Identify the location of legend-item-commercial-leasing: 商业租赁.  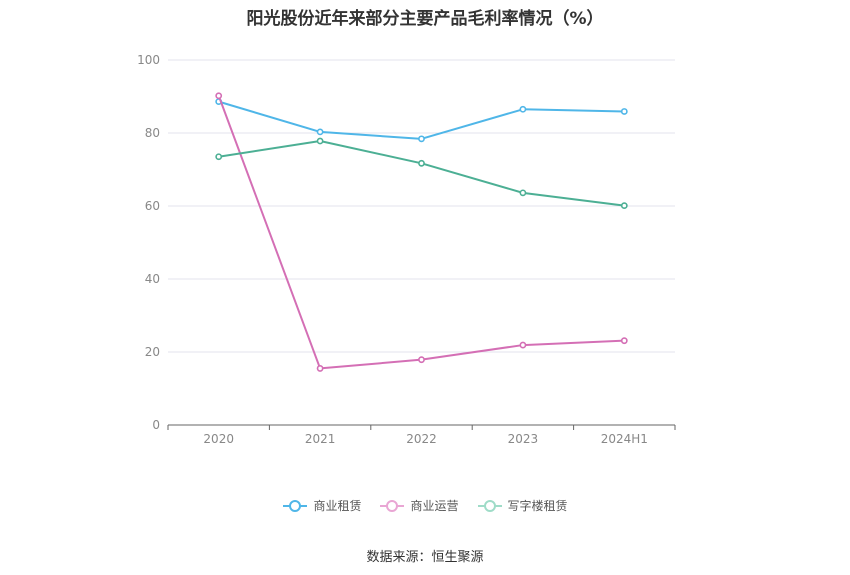
(321, 505).